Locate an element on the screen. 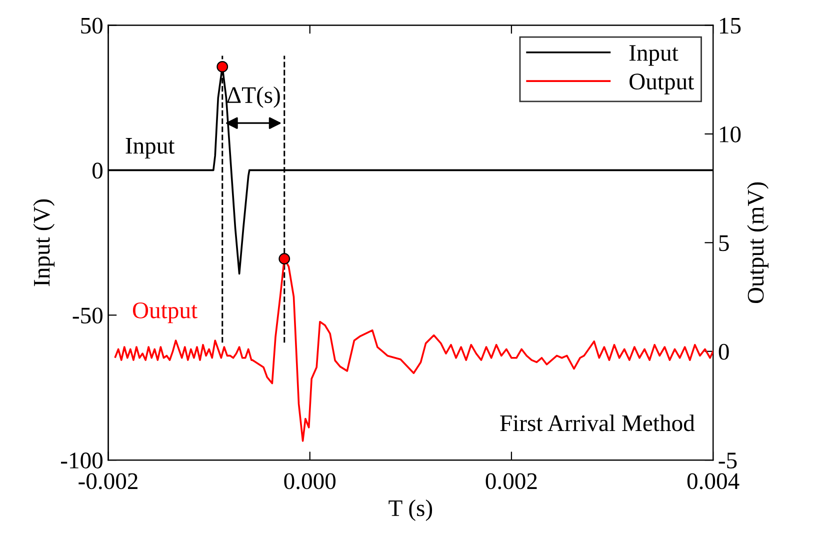 This screenshot has height=549, width=814. annotation: ΔT(s) is located at coordinates (253, 97).